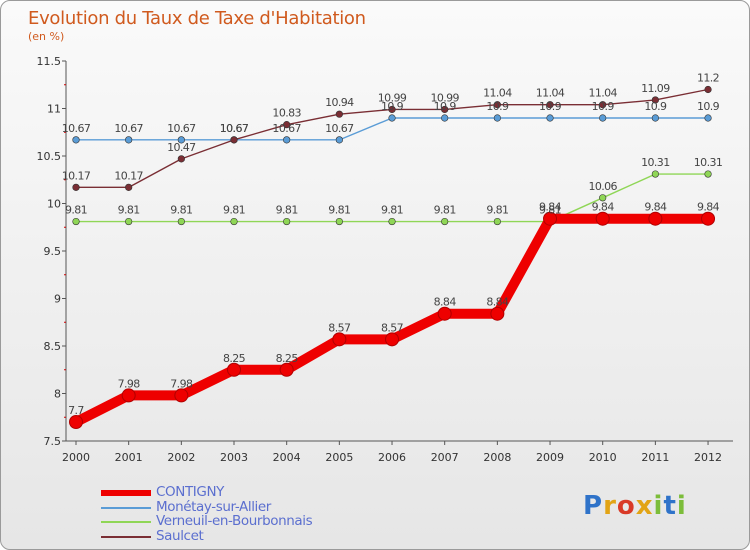 The image size is (750, 550). What do you see at coordinates (670, 506) in the screenshot?
I see `logo-letter: t` at bounding box center [670, 506].